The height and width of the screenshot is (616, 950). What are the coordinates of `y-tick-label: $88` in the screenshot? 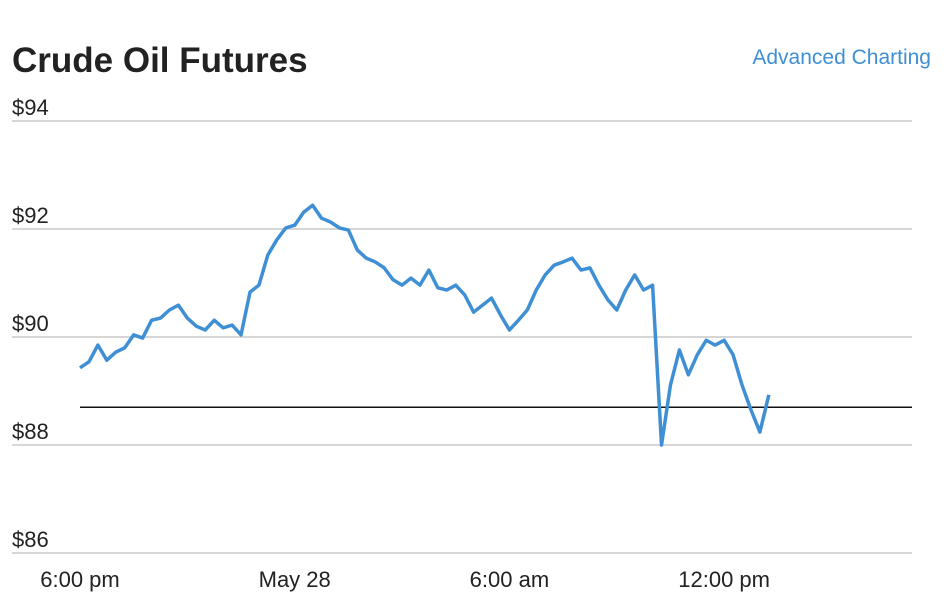 It's located at (30, 431).